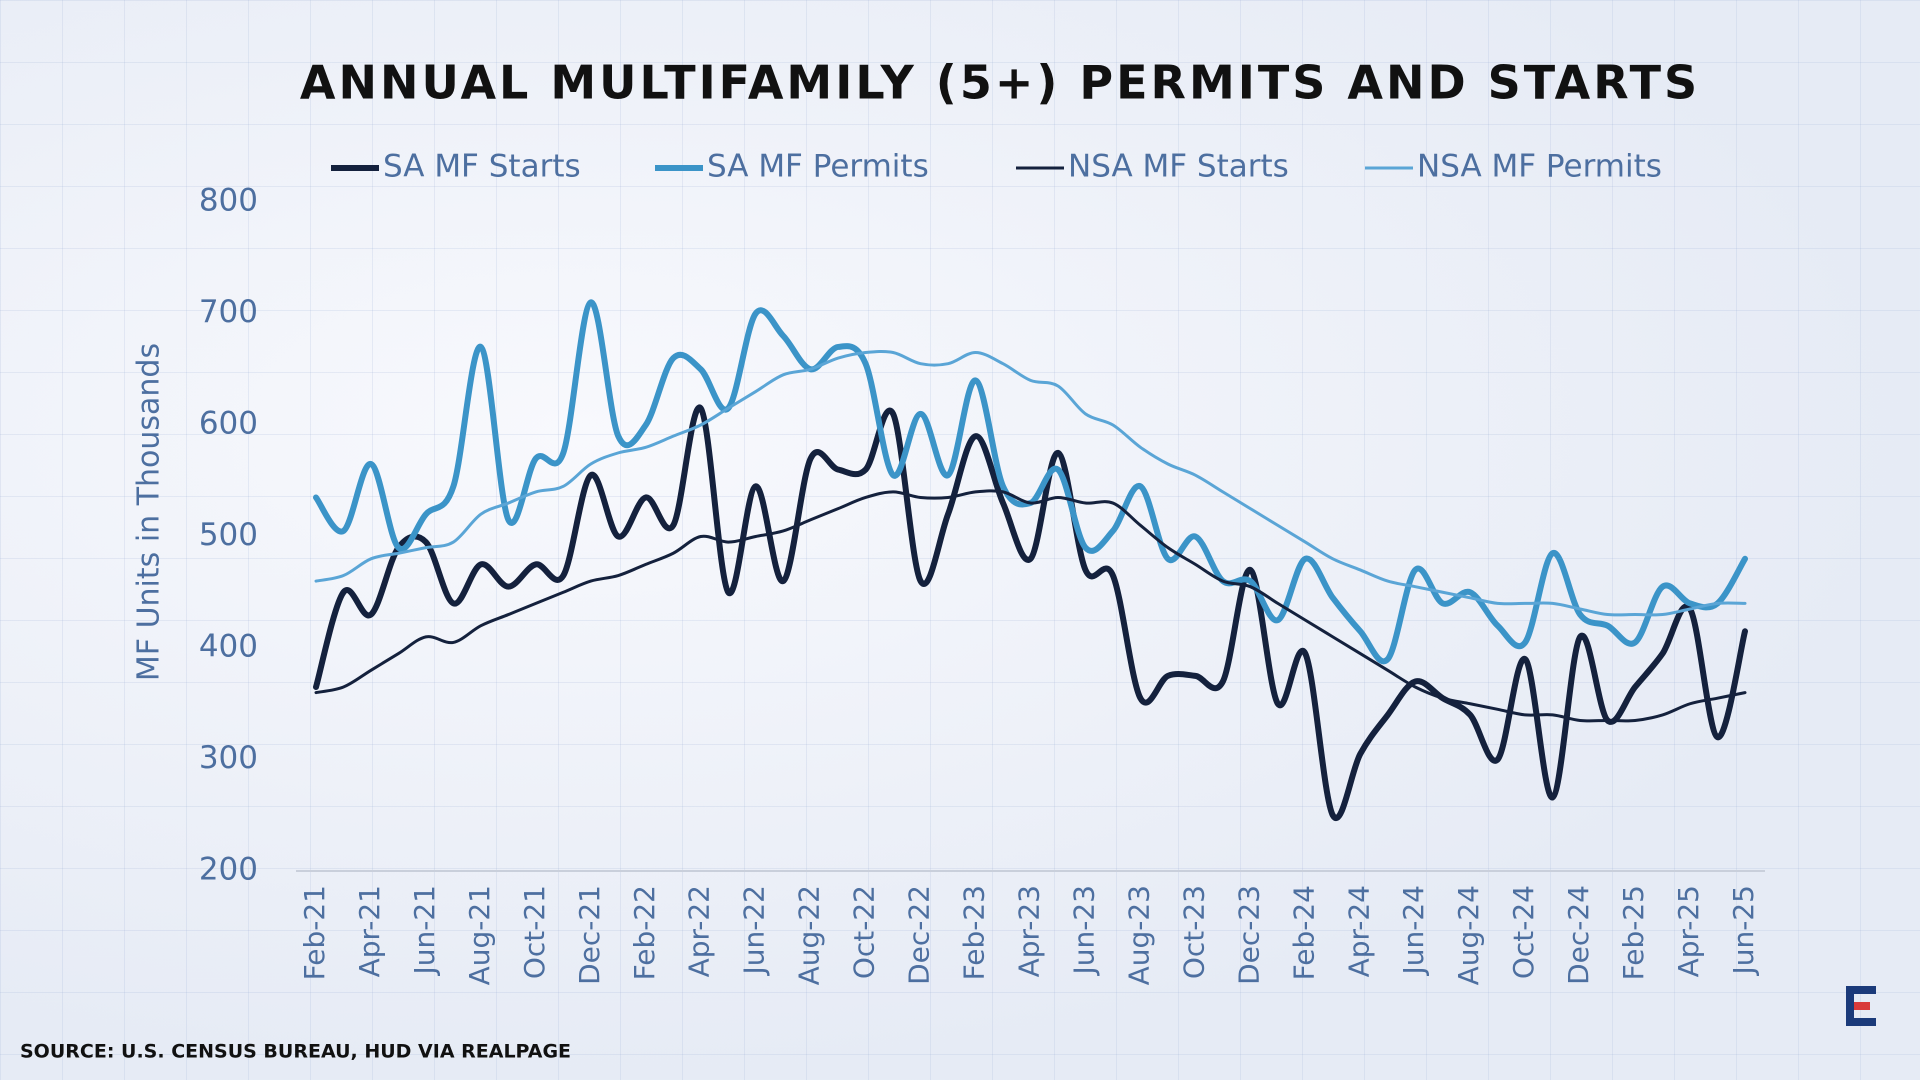 Image resolution: width=1920 pixels, height=1080 pixels. I want to click on x-tick-label: Apr-23, so click(1029, 931).